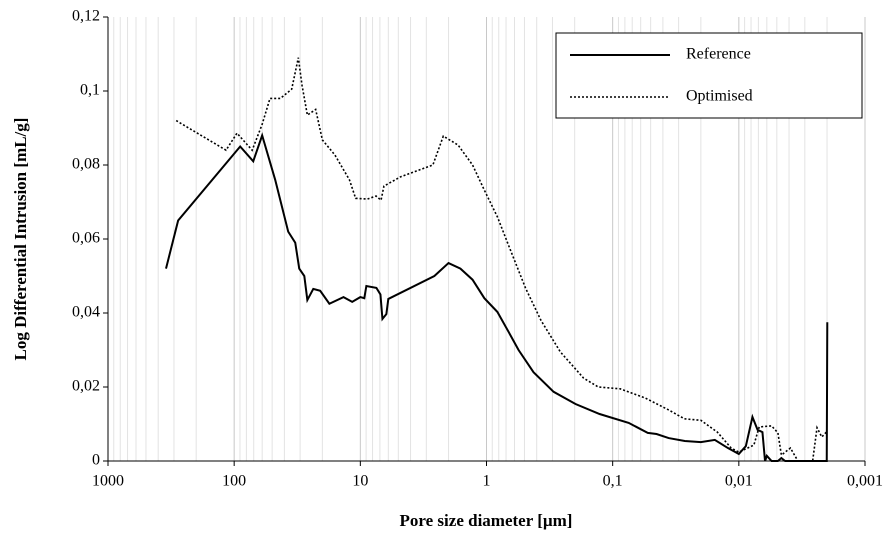  Describe the element at coordinates (234, 481) in the screenshot. I see `x-tick-label: 100` at that location.